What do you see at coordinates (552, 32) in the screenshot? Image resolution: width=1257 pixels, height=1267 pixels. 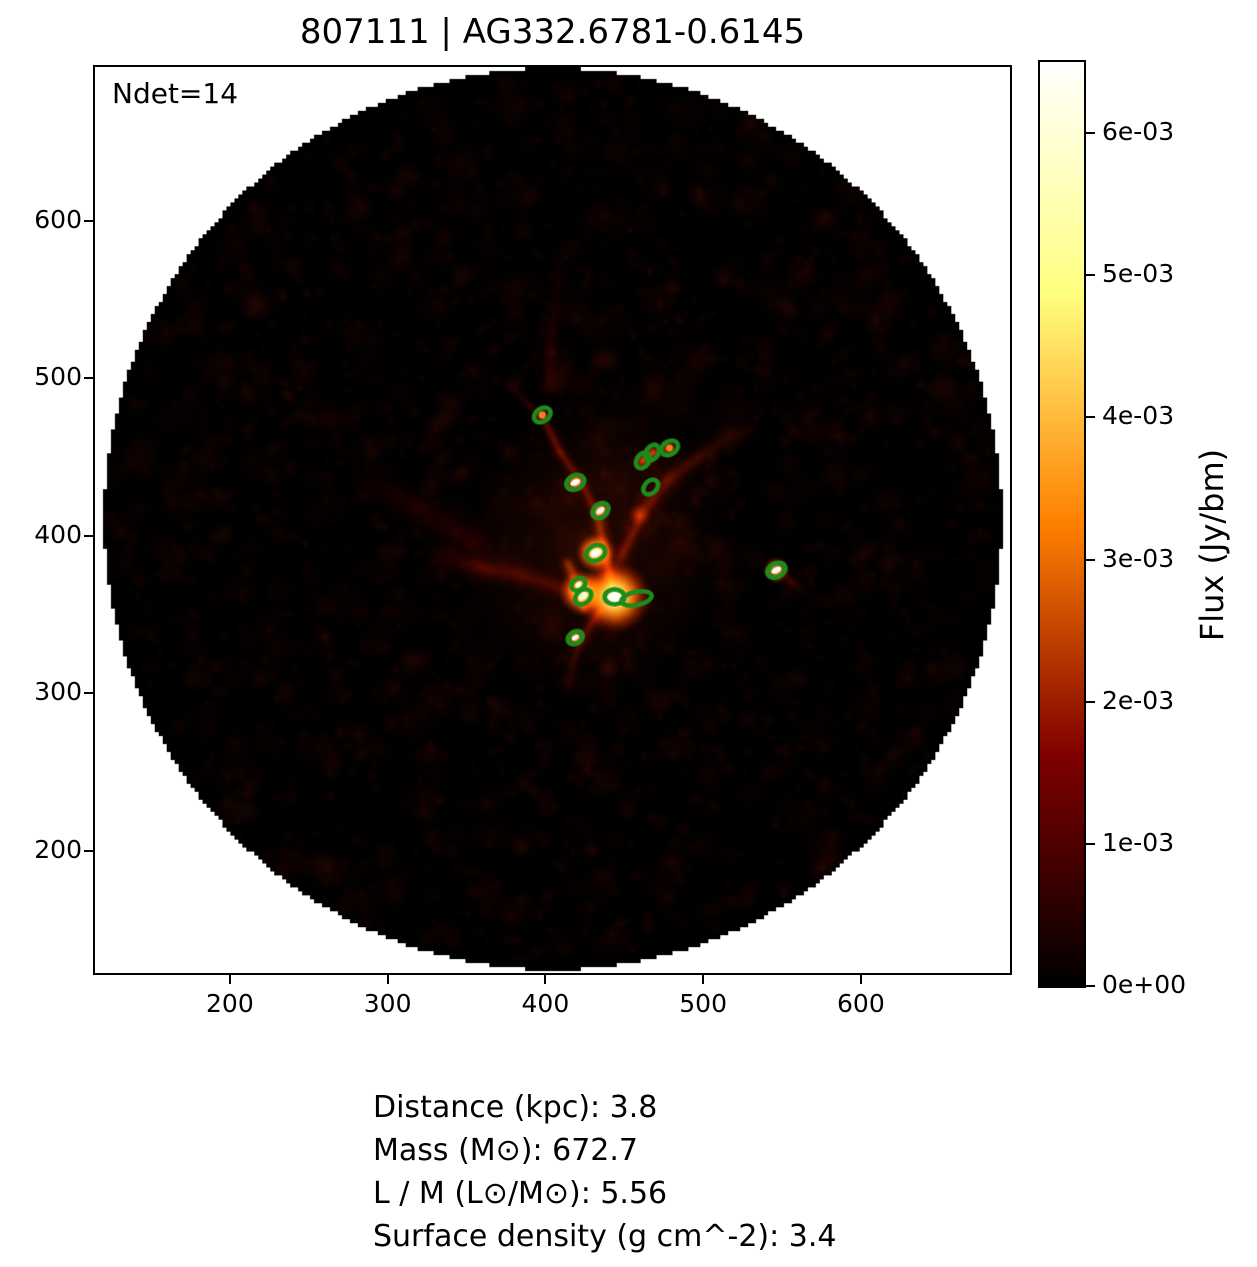 I see `plot-title: 807111 | AG332.6781-0.6145` at bounding box center [552, 32].